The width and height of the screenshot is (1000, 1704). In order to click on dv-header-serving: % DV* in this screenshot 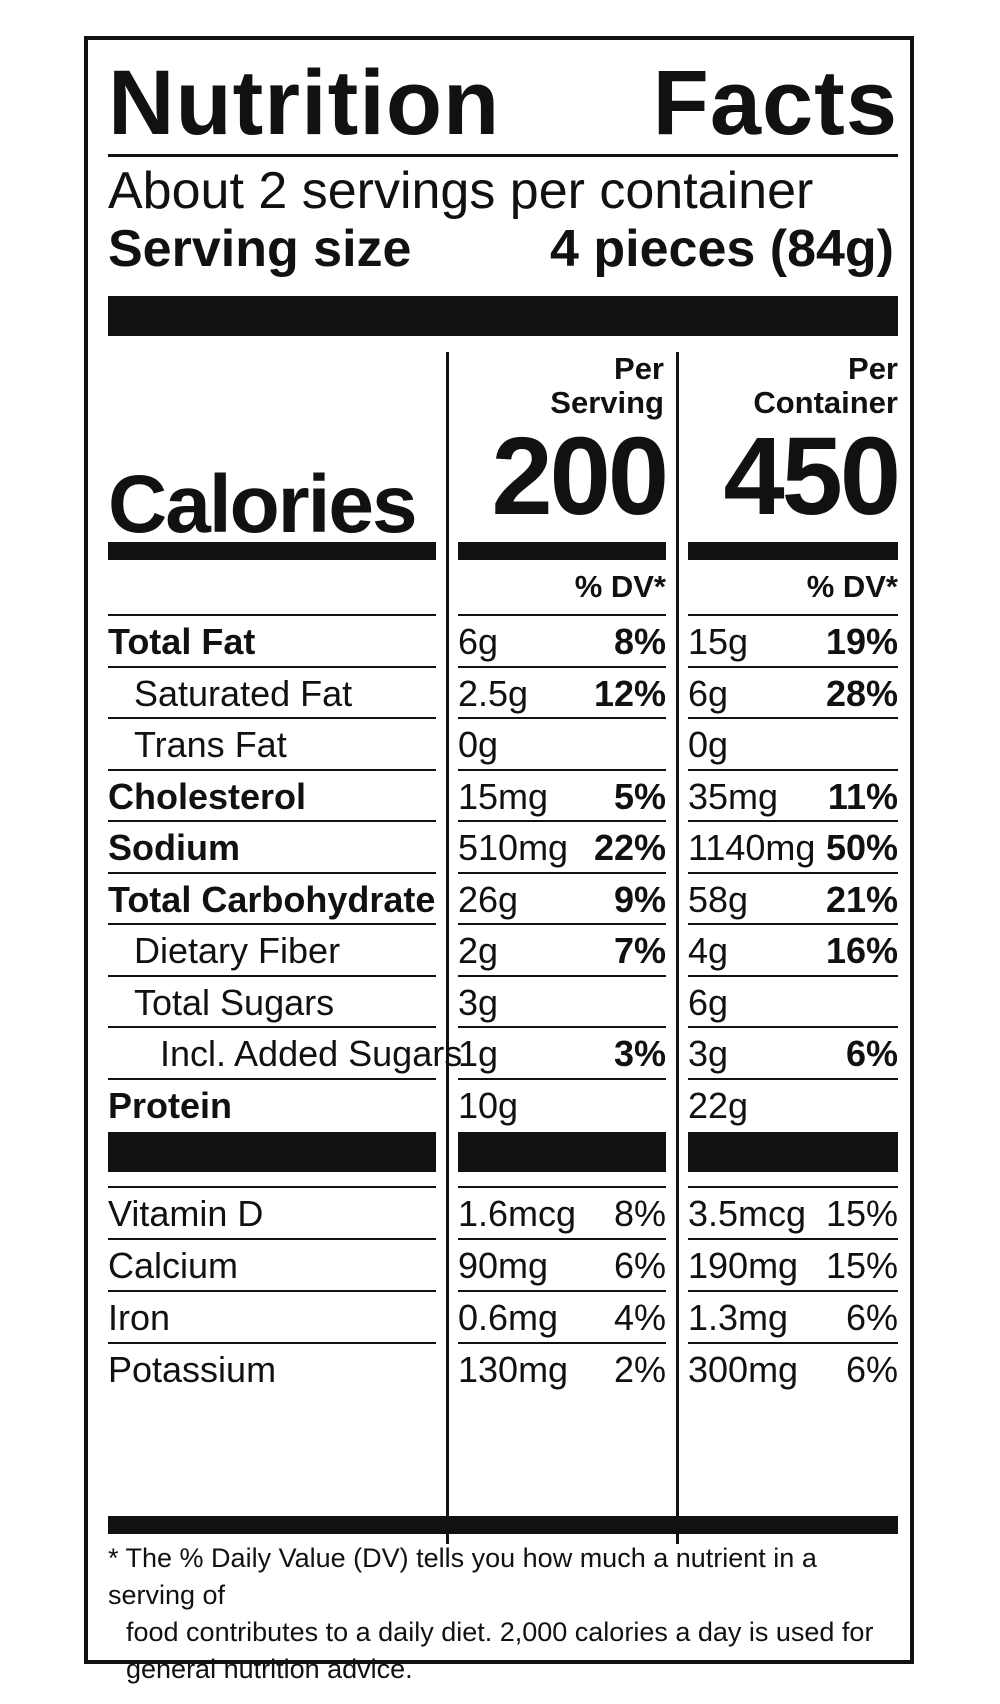, I will do `click(620, 586)`.